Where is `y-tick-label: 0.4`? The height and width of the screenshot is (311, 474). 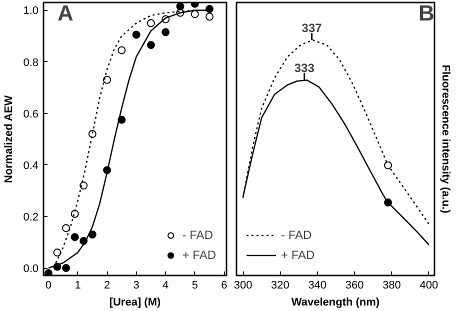 y-tick-label: 0.4 is located at coordinates (31, 166).